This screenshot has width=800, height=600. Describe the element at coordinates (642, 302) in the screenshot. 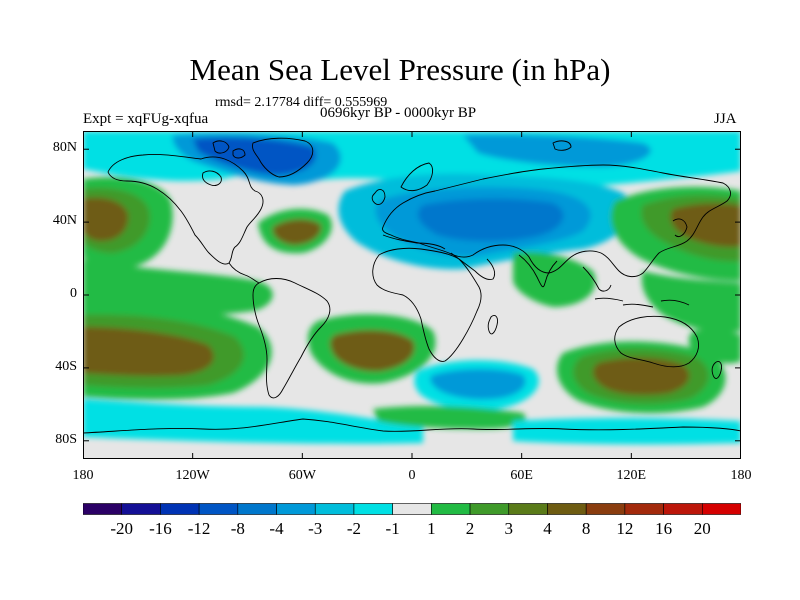

I see `coast-indonesia` at that location.